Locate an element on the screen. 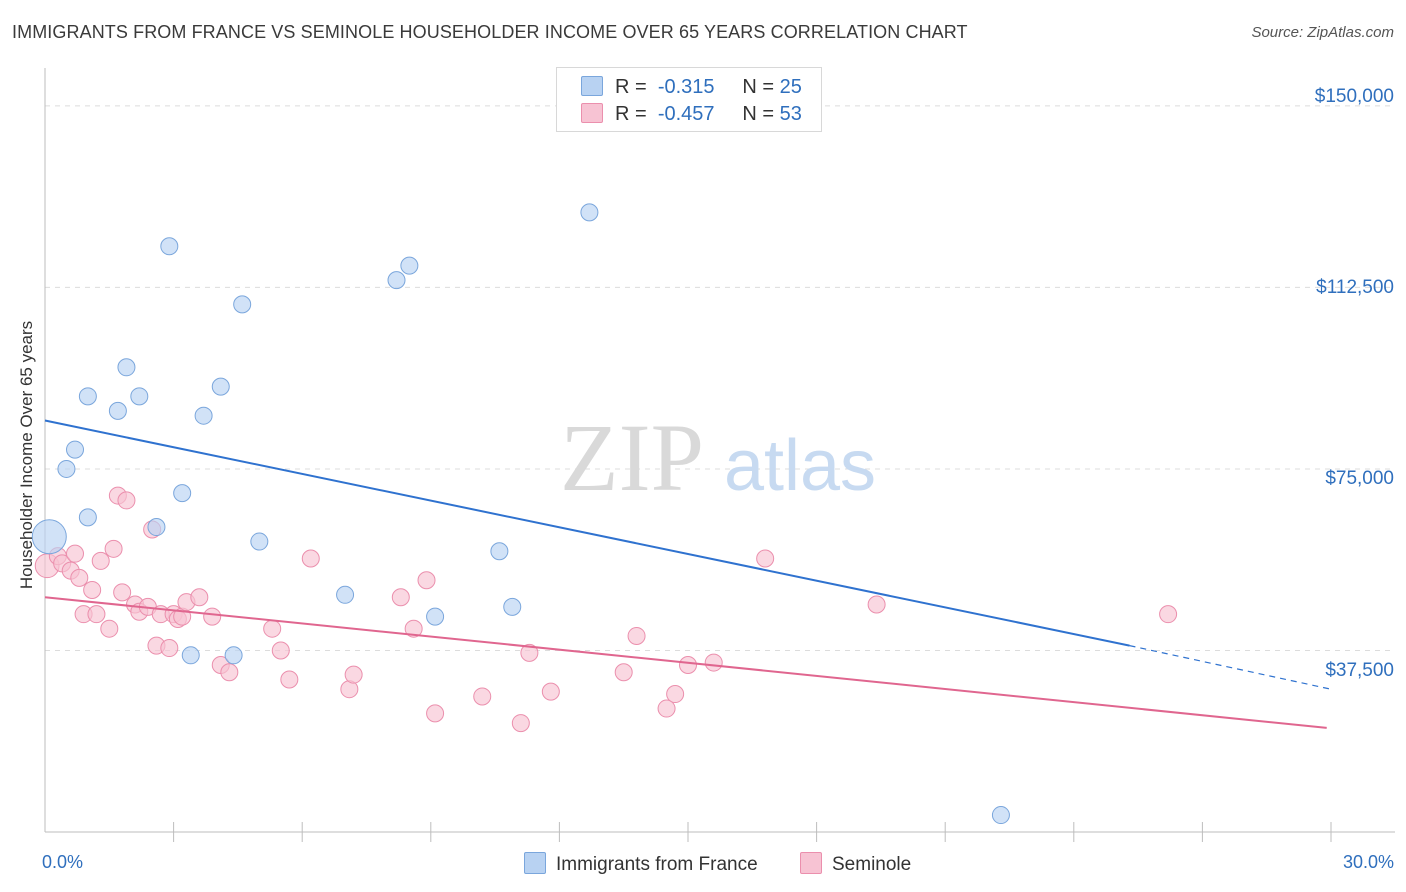 Image resolution: width=1406 pixels, height=892 pixels. legend-r-value: -0.315 is located at coordinates (686, 87).